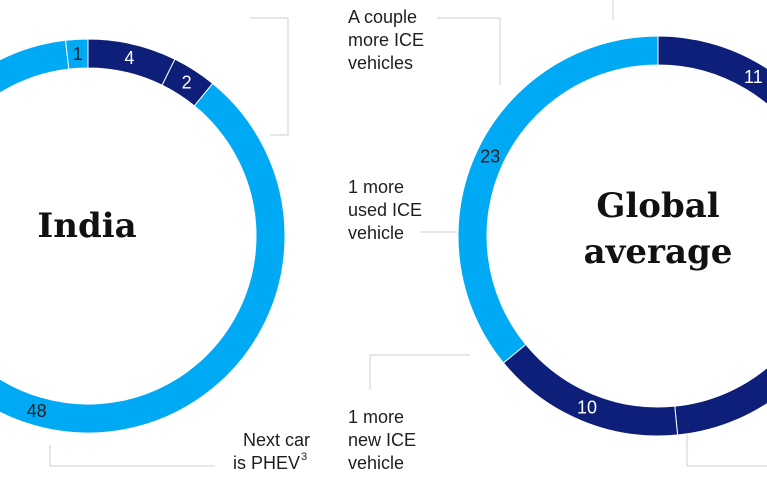 This screenshot has width=767, height=480. I want to click on annotation-line: is PHEV, so click(266, 463).